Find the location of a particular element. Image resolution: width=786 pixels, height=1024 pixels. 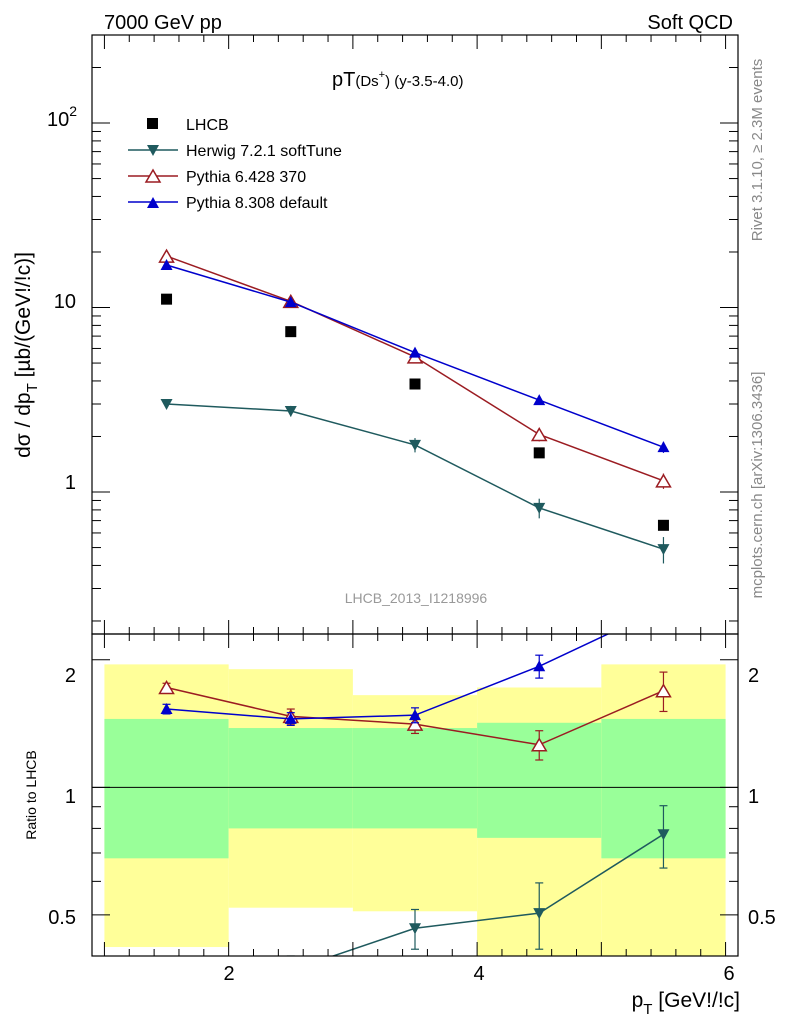

ratio-series-pythia6 is located at coordinates (415, 716).